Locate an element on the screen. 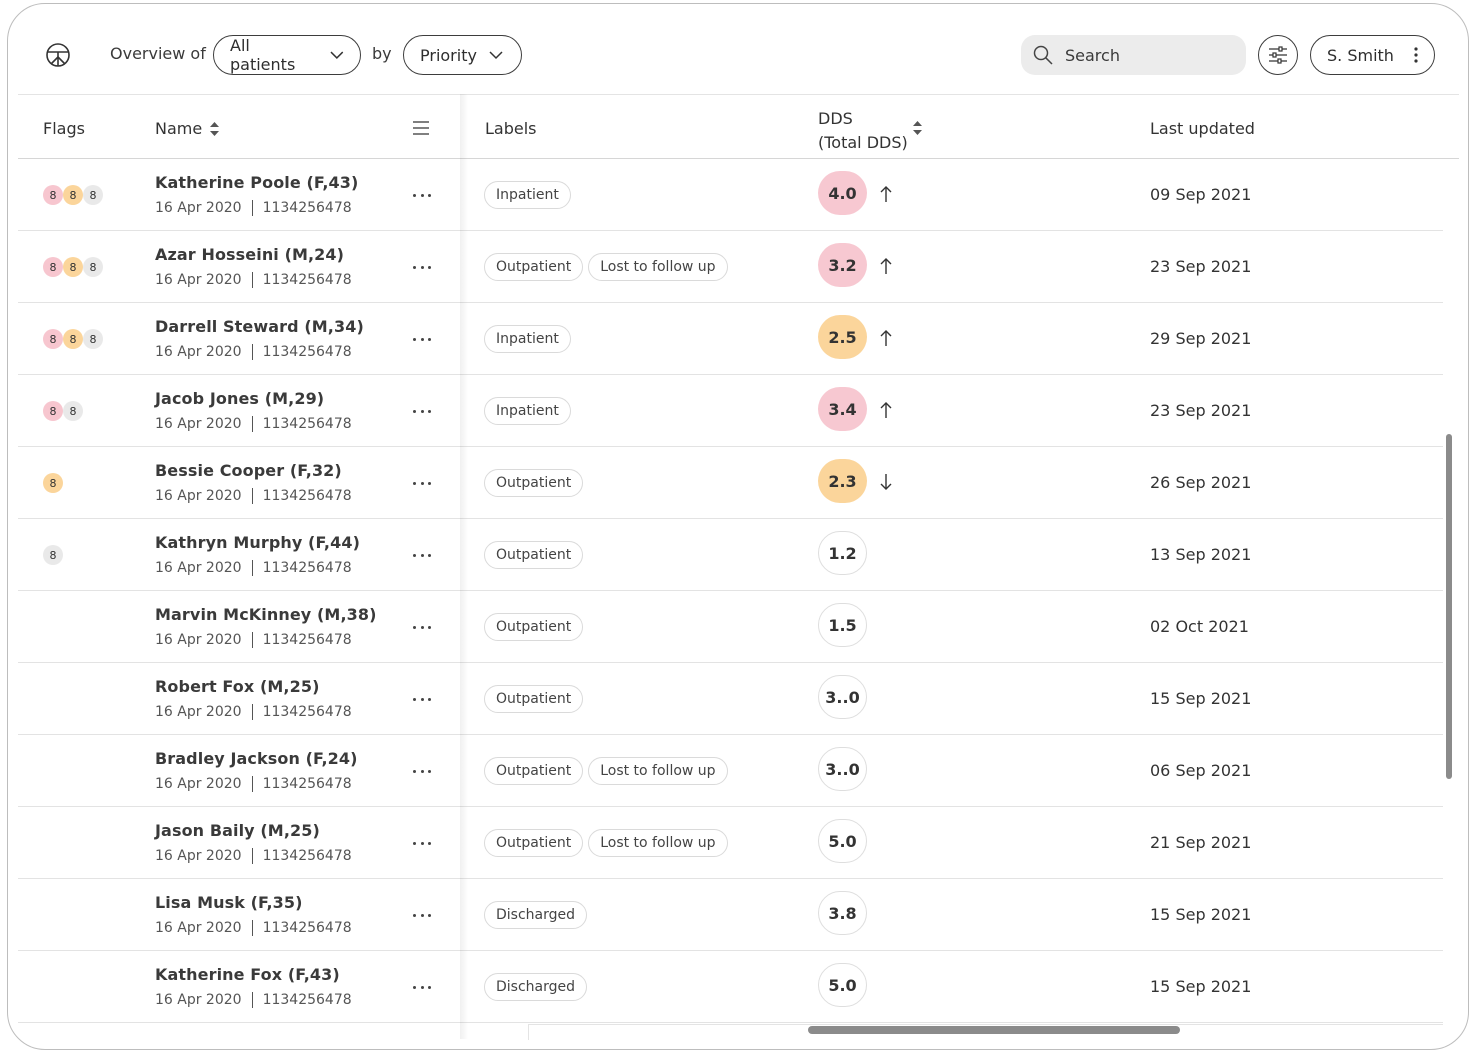  arrow-down-icon is located at coordinates (886, 482).